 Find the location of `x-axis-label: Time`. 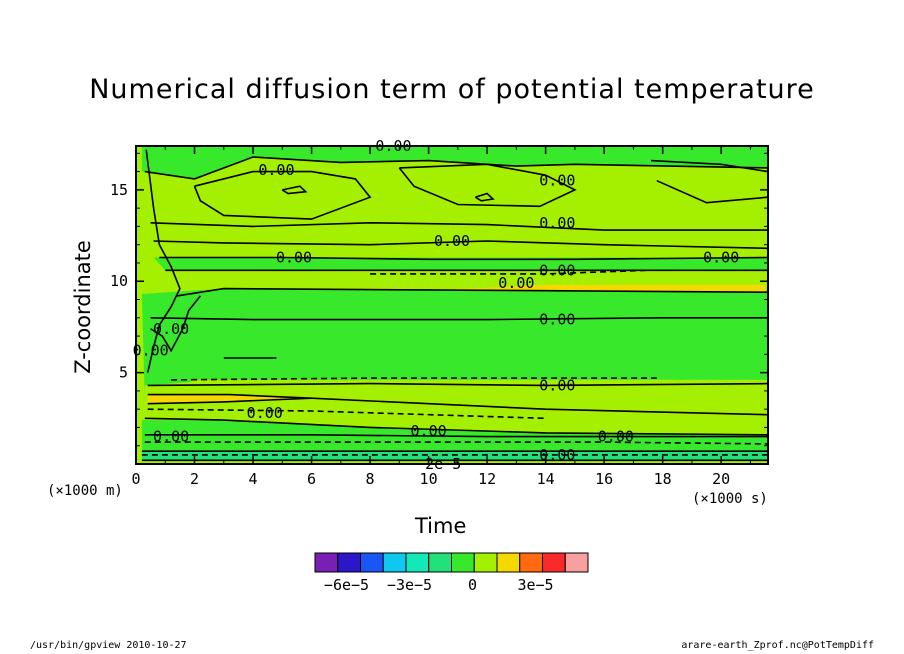

x-axis-label: Time is located at coordinates (441, 526).